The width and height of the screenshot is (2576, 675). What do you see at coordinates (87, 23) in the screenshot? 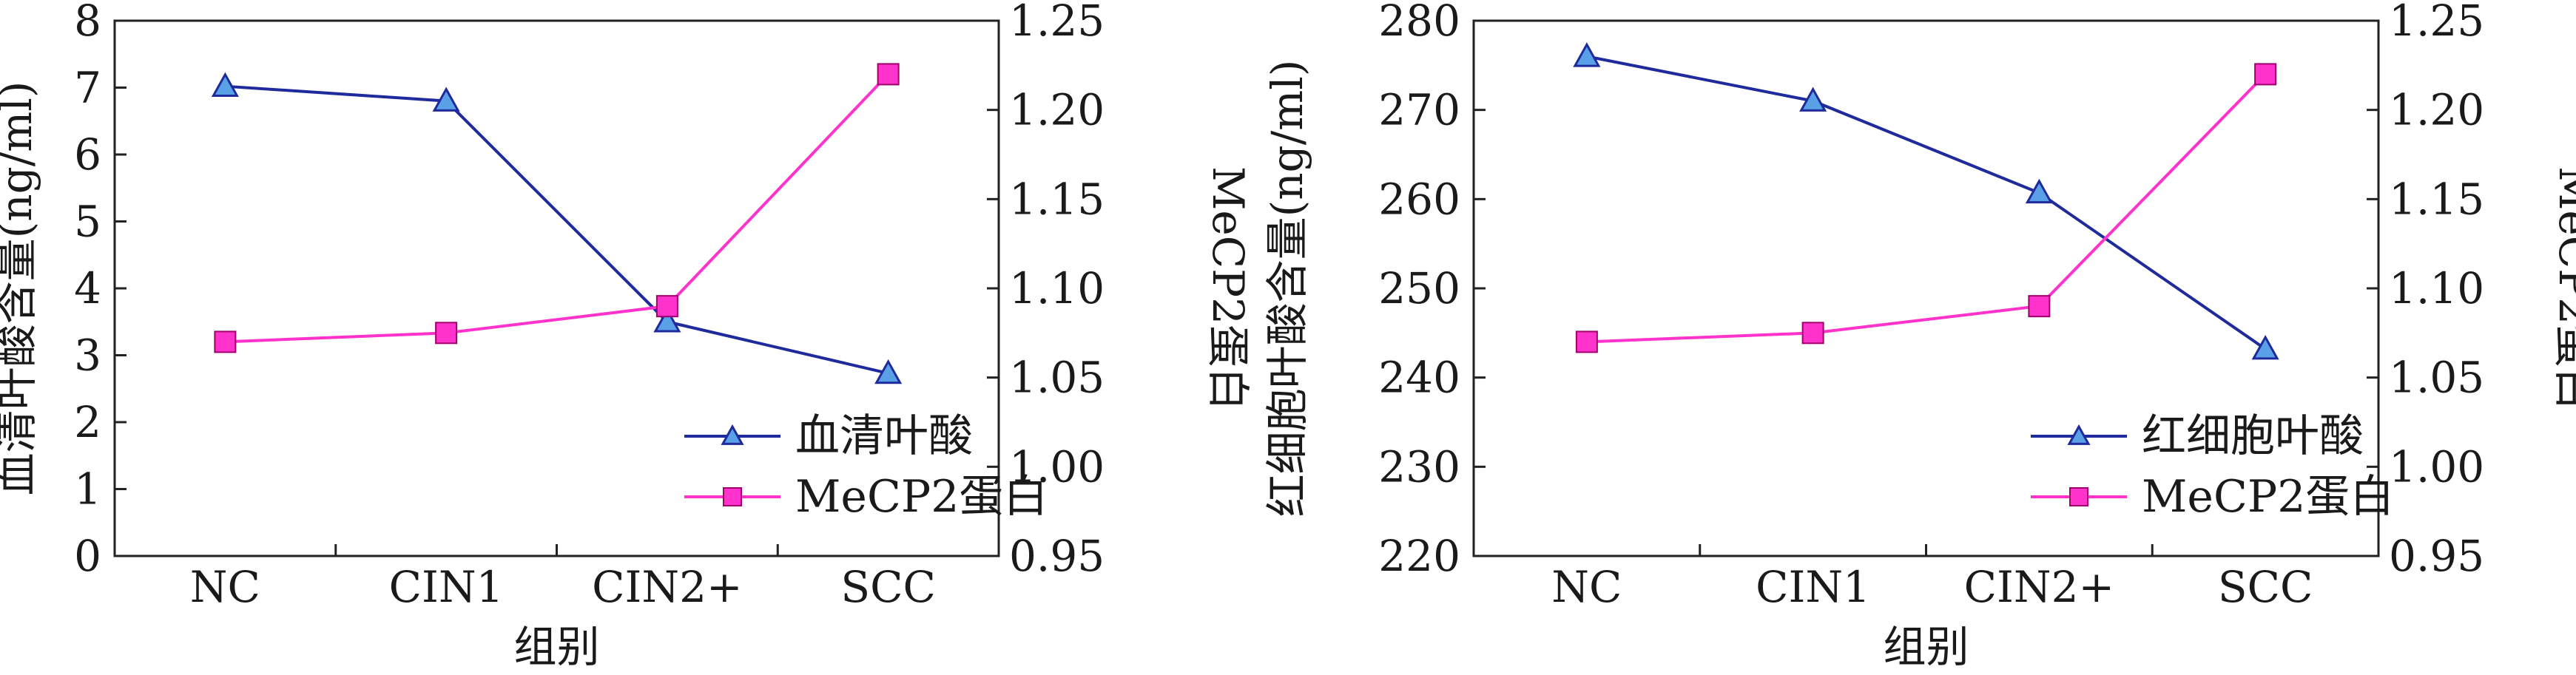
I see `y-tick-label: 8` at bounding box center [87, 23].